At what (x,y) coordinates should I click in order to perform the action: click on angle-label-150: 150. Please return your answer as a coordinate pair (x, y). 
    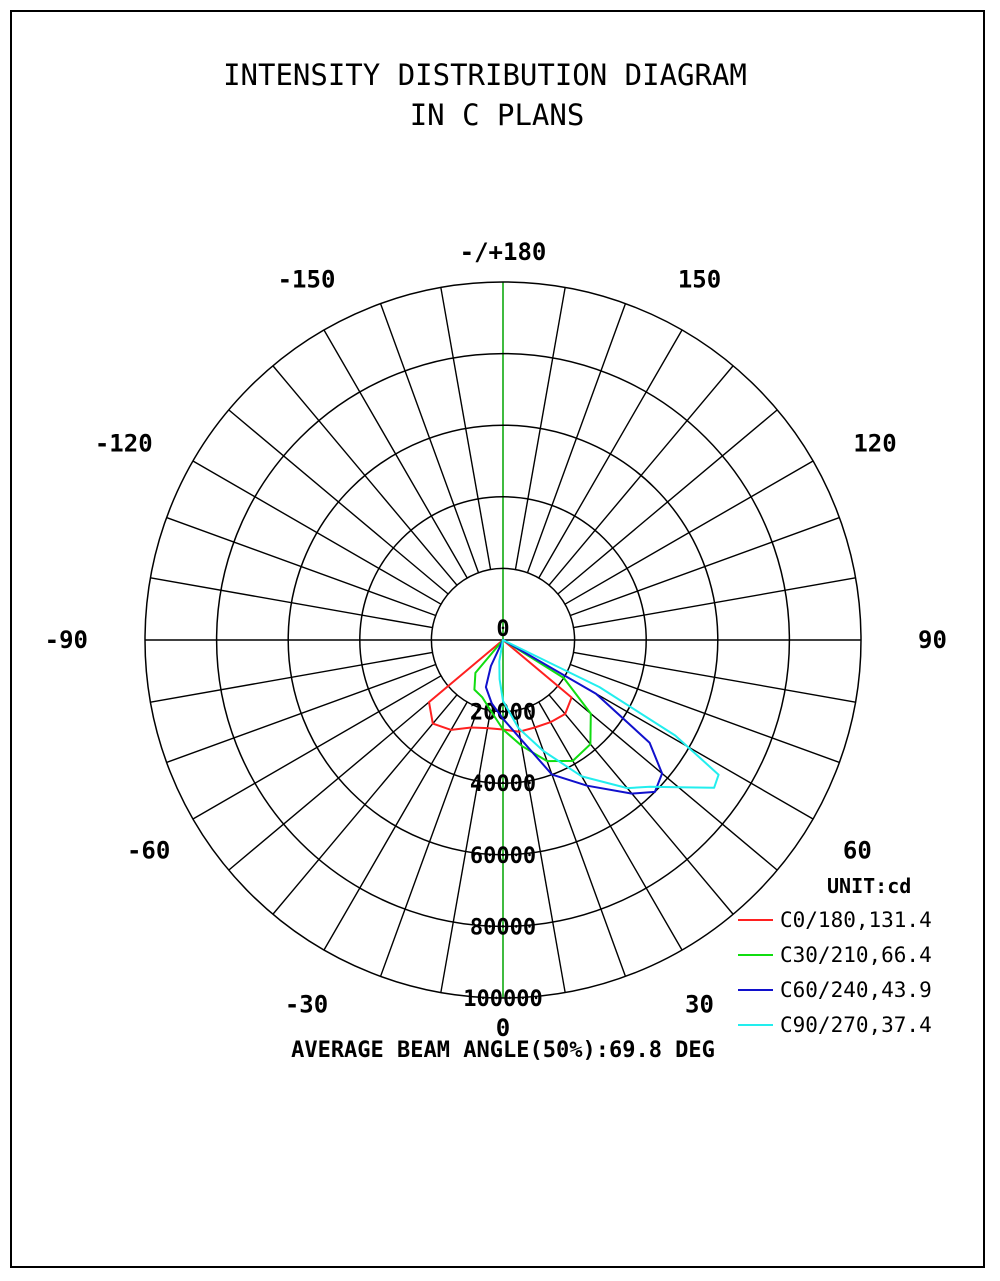
    Looking at the image, I should click on (699, 280).